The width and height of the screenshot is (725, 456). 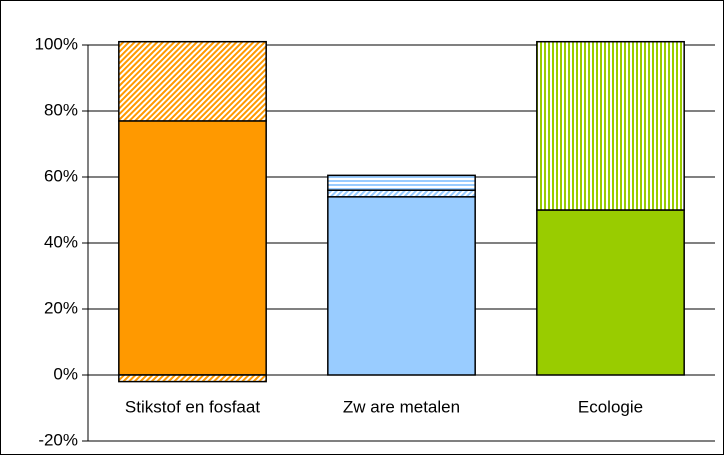 I want to click on x-tick-label: Ecologie, so click(x=610, y=406).